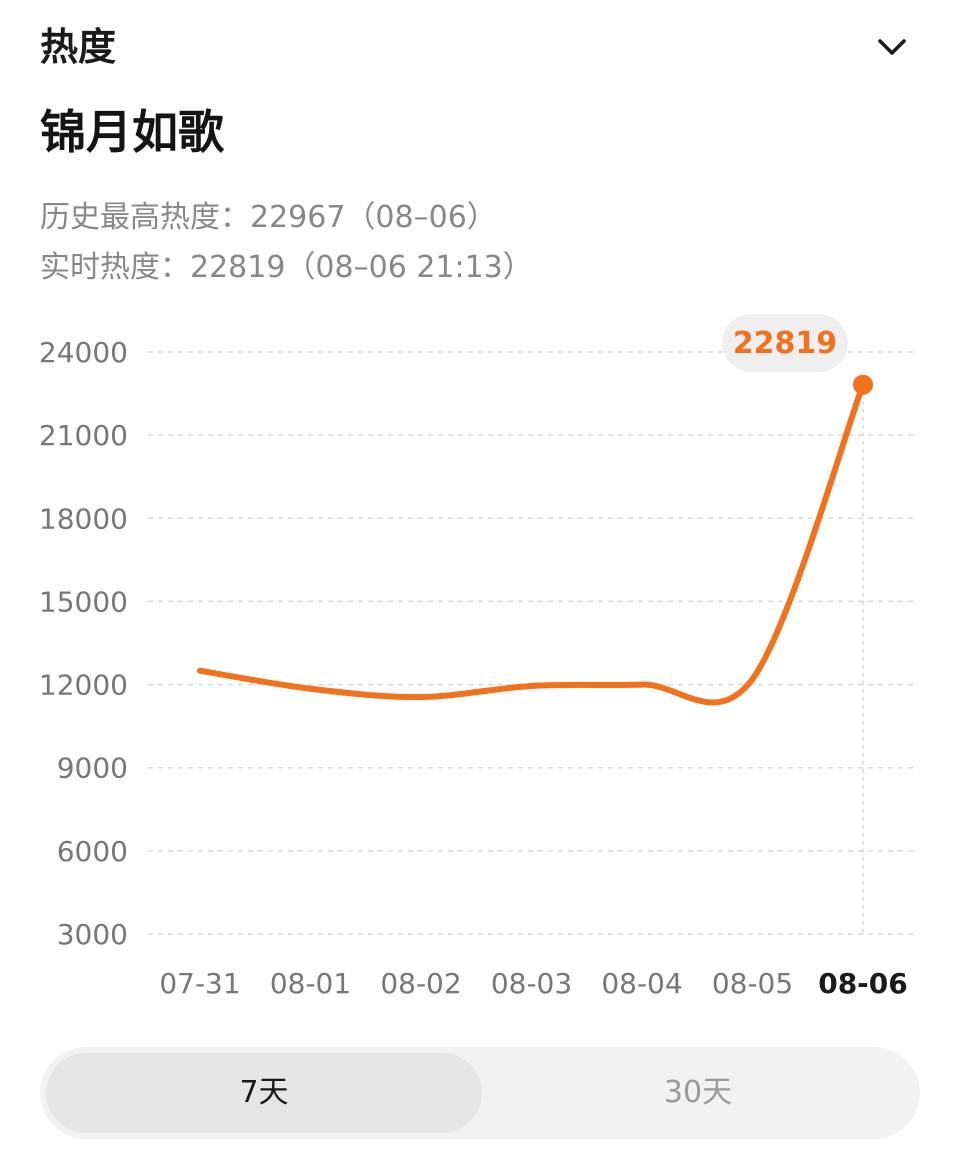 This screenshot has height=1164, width=960. I want to click on y-tick-label: 21000, so click(83, 435).